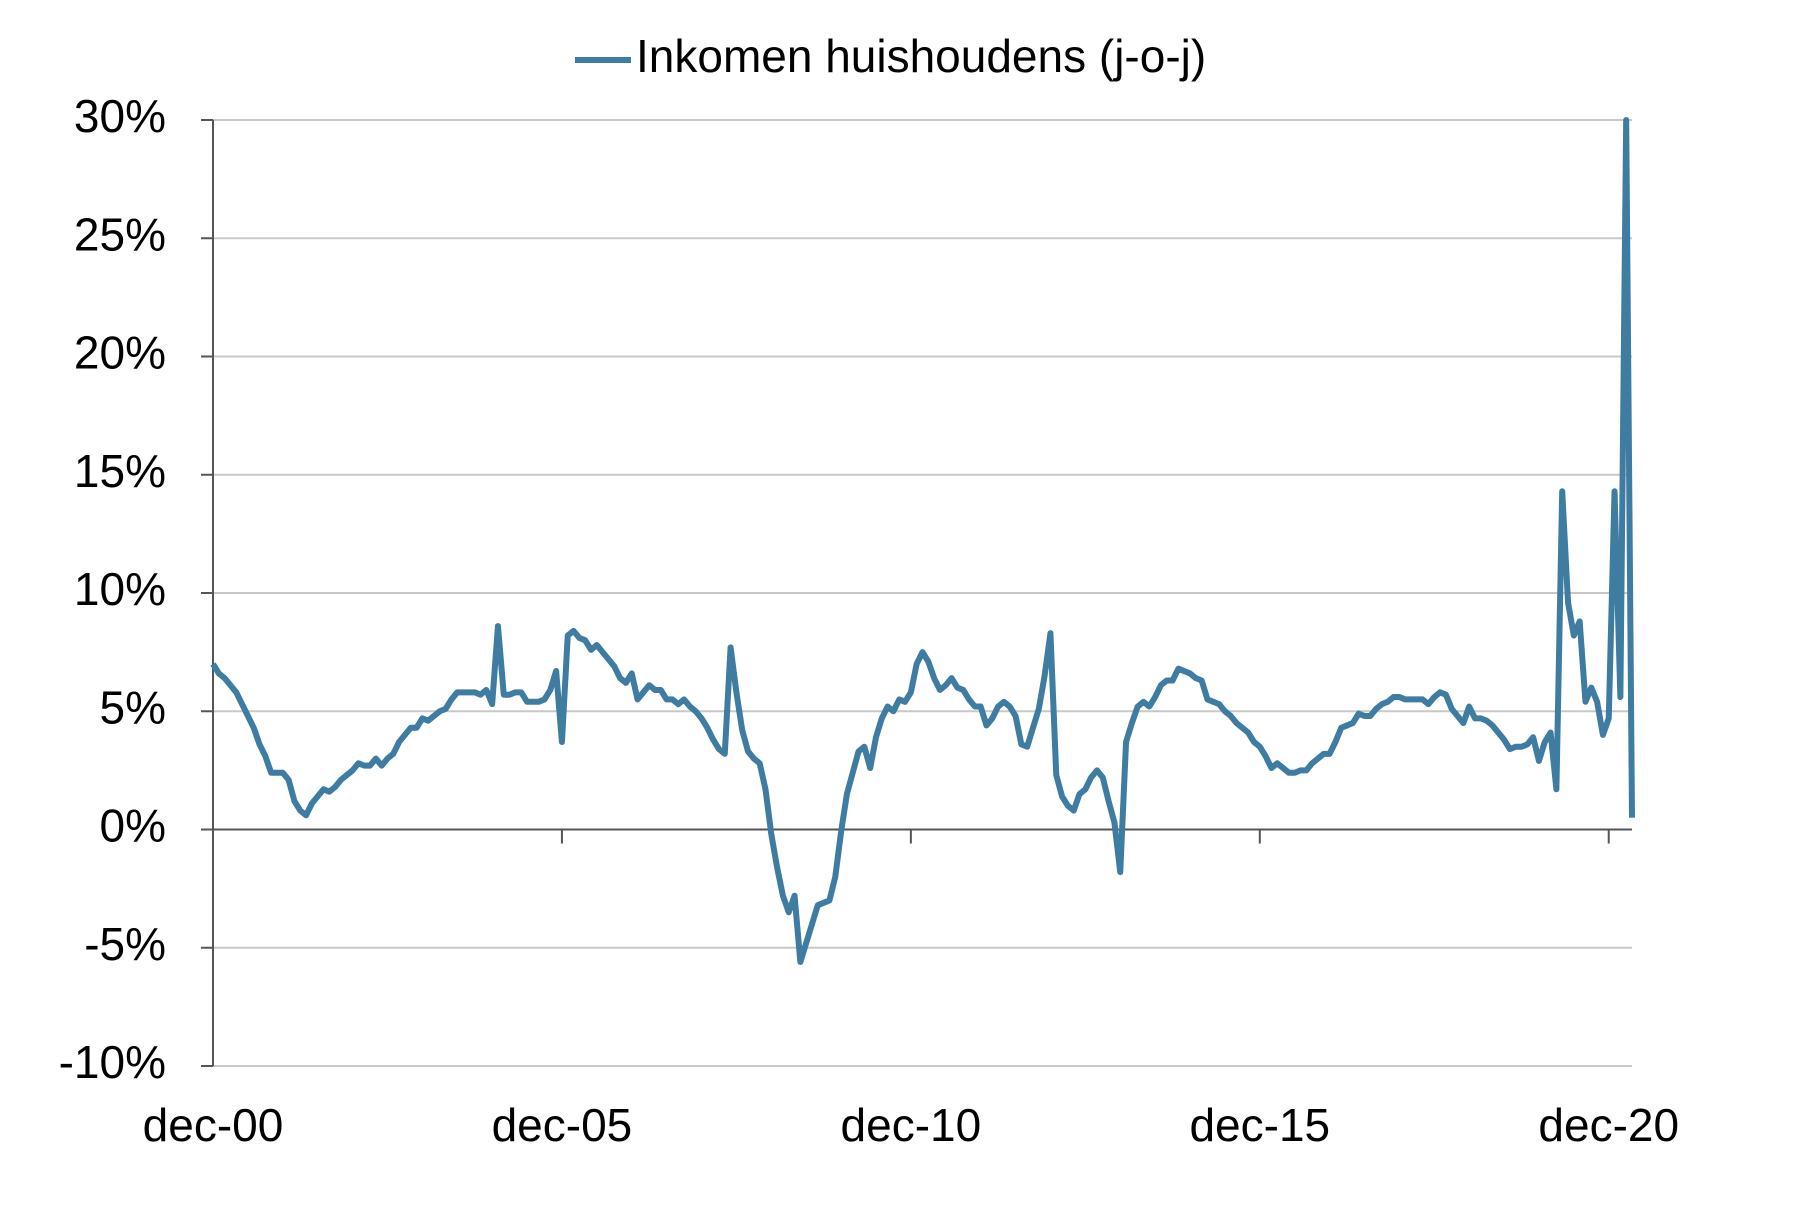 This screenshot has height=1209, width=1806. I want to click on y-tick-label: 25%, so click(120, 234).